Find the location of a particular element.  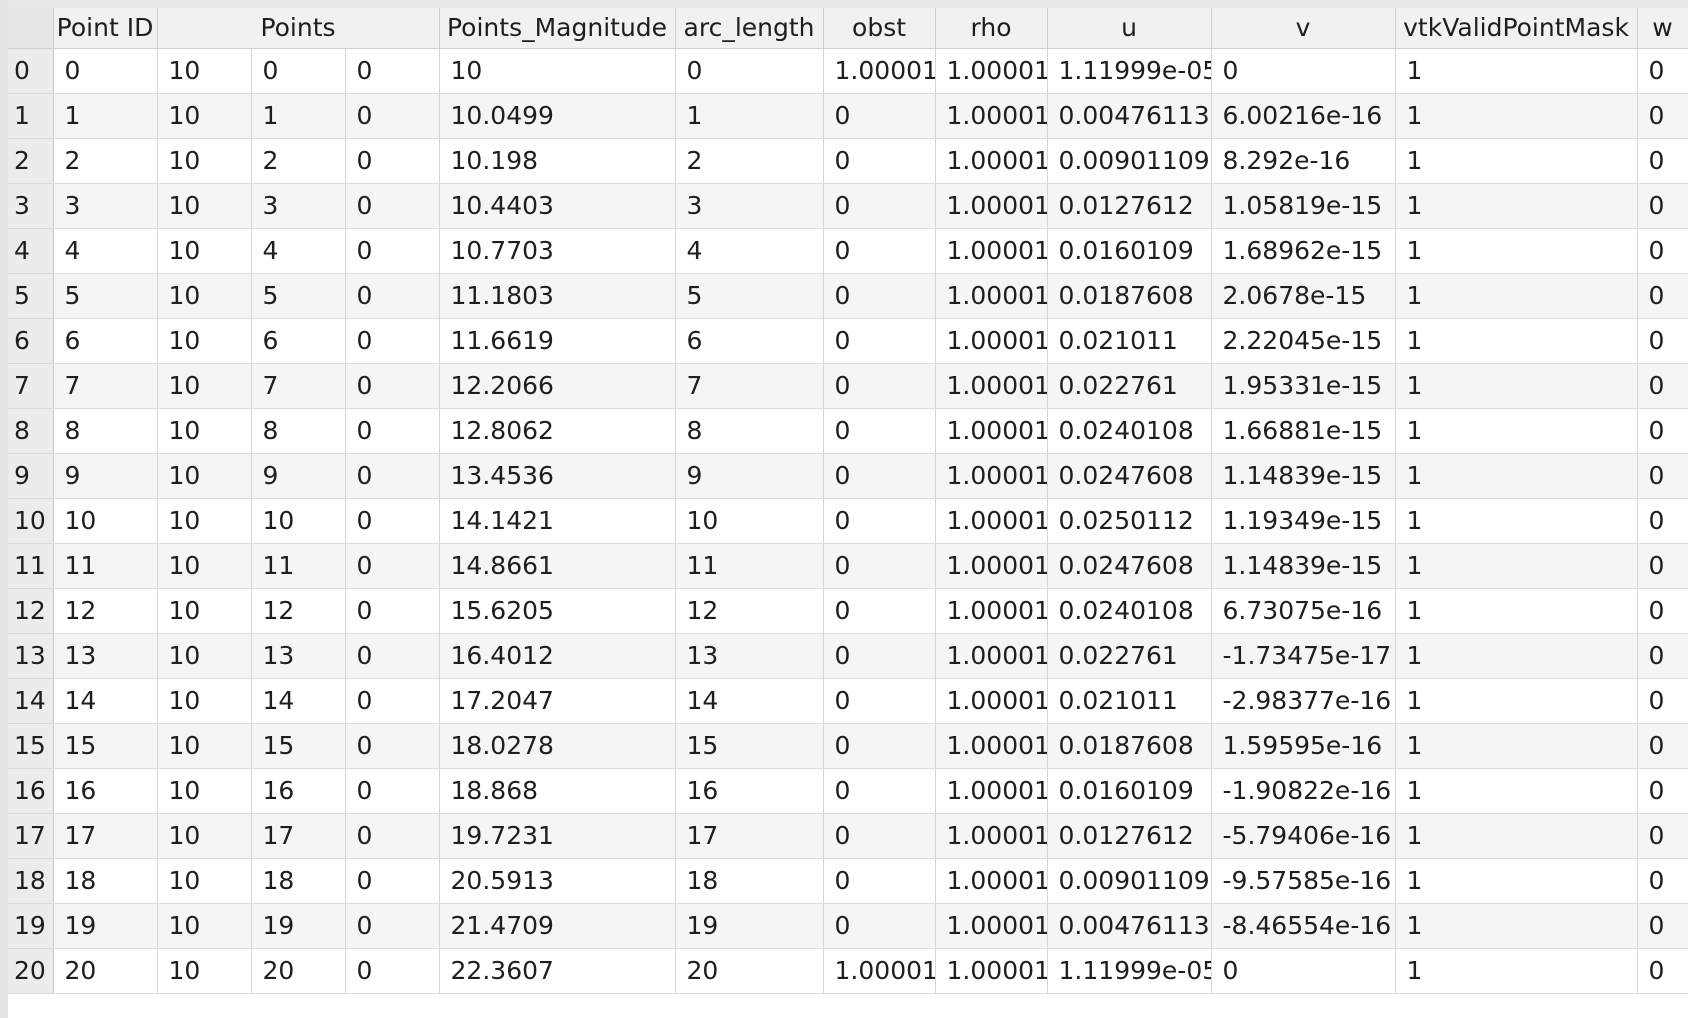

cell-points-y: 17 is located at coordinates (298, 836).